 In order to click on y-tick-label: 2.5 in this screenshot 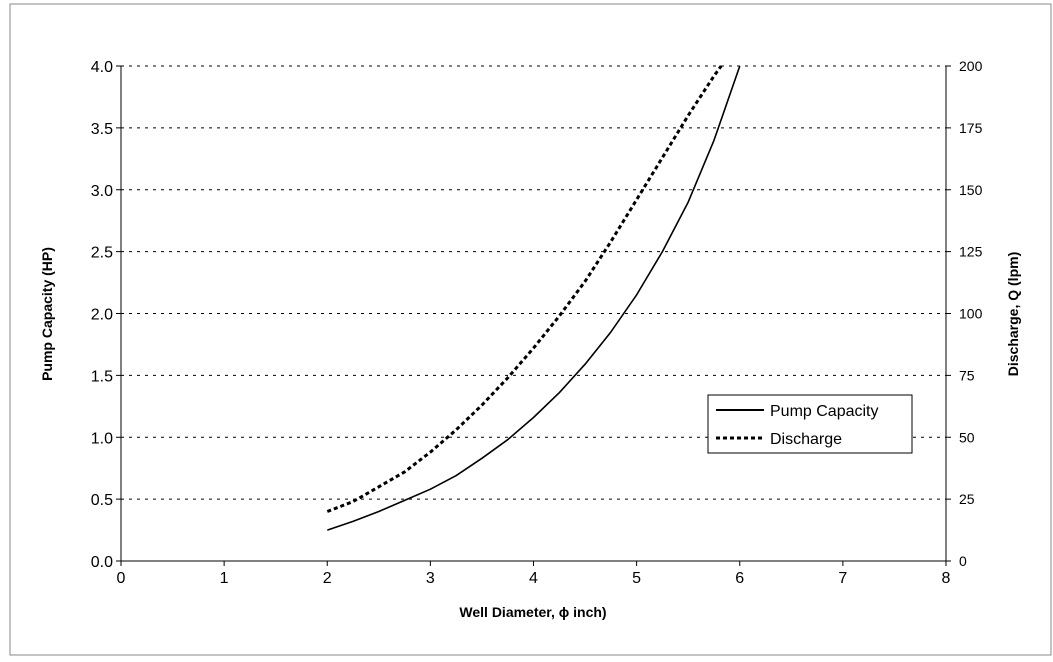, I will do `click(102, 253)`.